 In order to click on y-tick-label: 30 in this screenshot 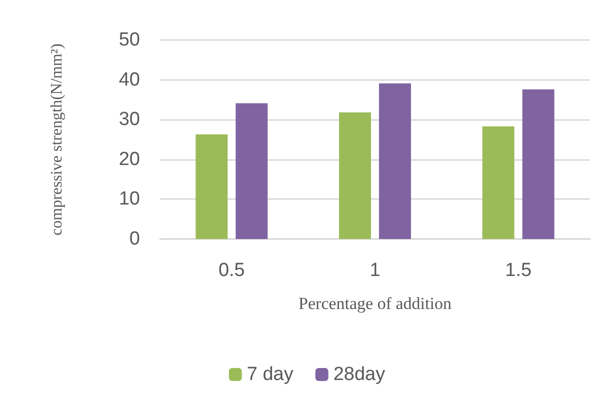, I will do `click(129, 119)`.